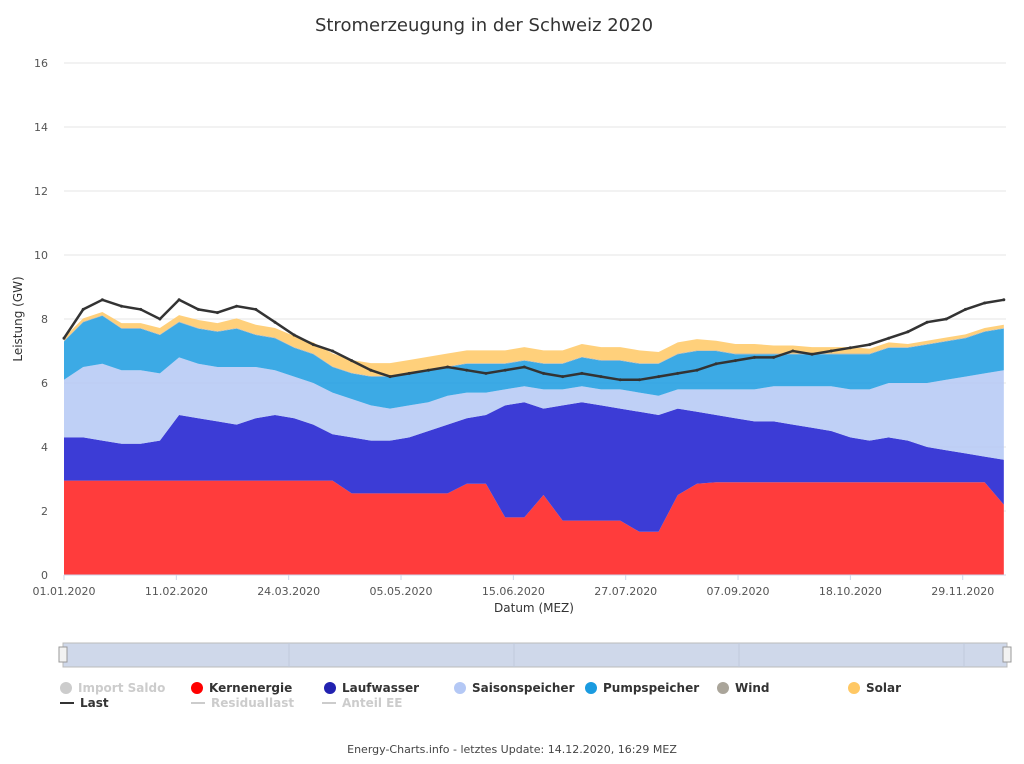 The height and width of the screenshot is (764, 1024). I want to click on legend-item-kernenergie: Kernenergie, so click(241, 688).